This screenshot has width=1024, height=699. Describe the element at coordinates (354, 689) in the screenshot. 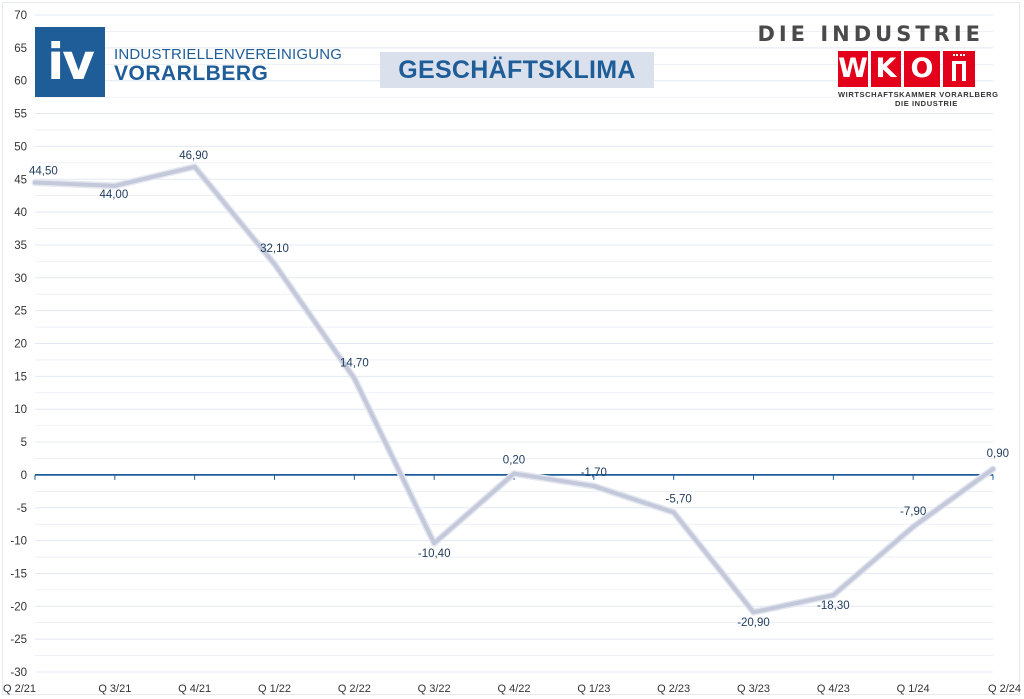

I see `x-tick-label: Q 2/22` at that location.